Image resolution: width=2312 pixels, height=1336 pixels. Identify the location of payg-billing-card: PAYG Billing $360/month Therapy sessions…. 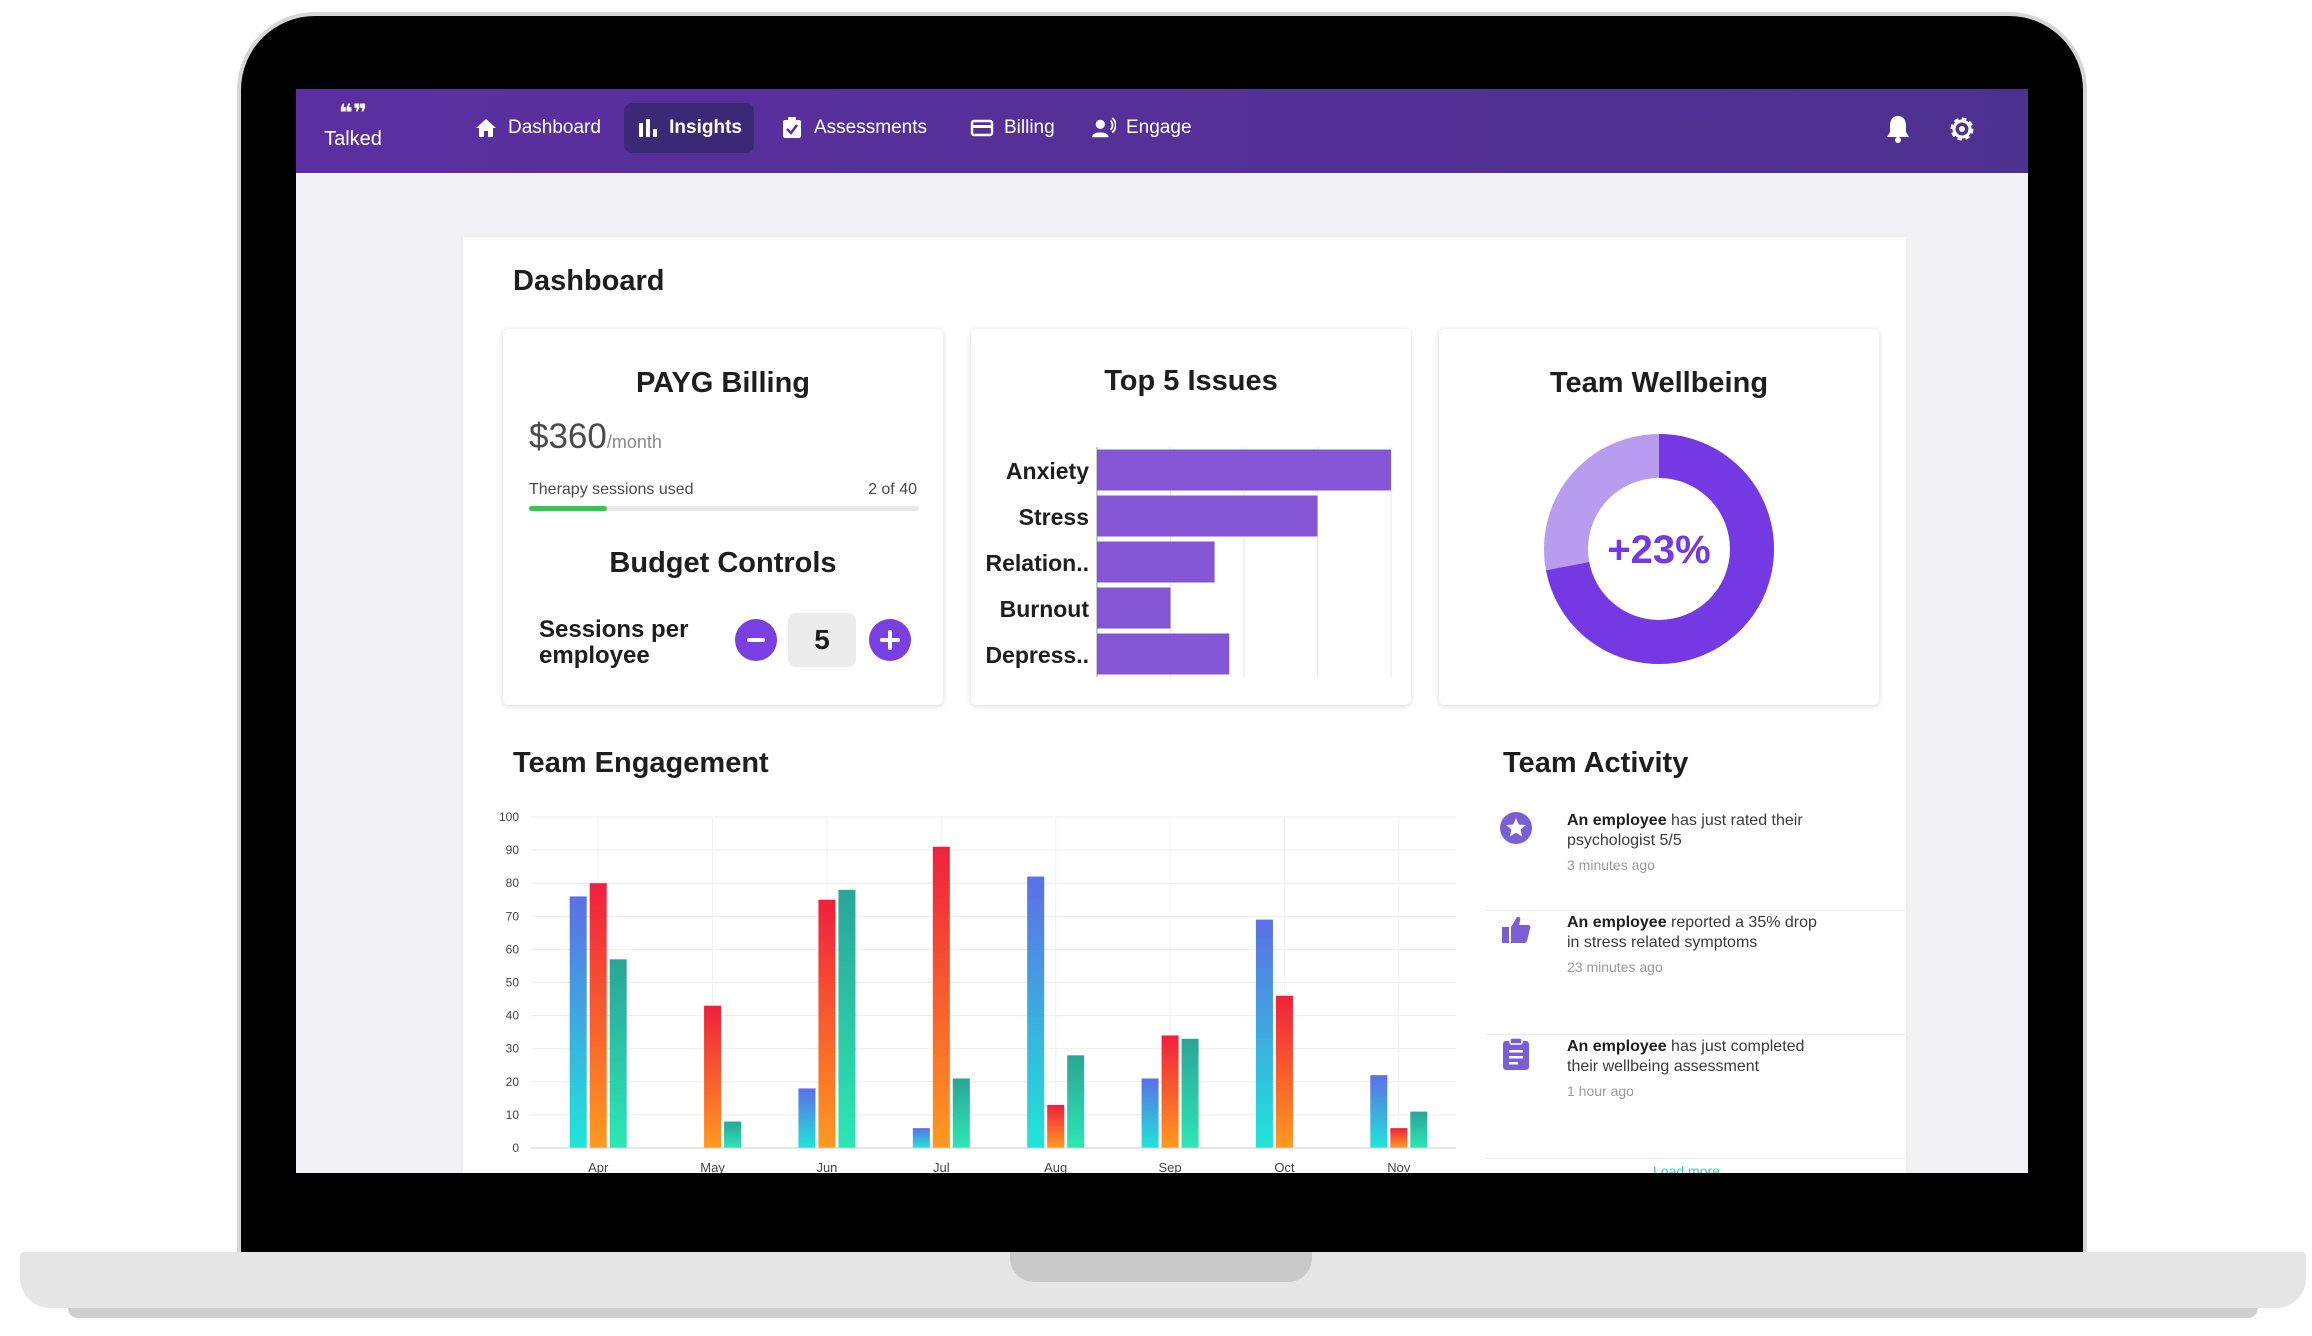
(723, 517).